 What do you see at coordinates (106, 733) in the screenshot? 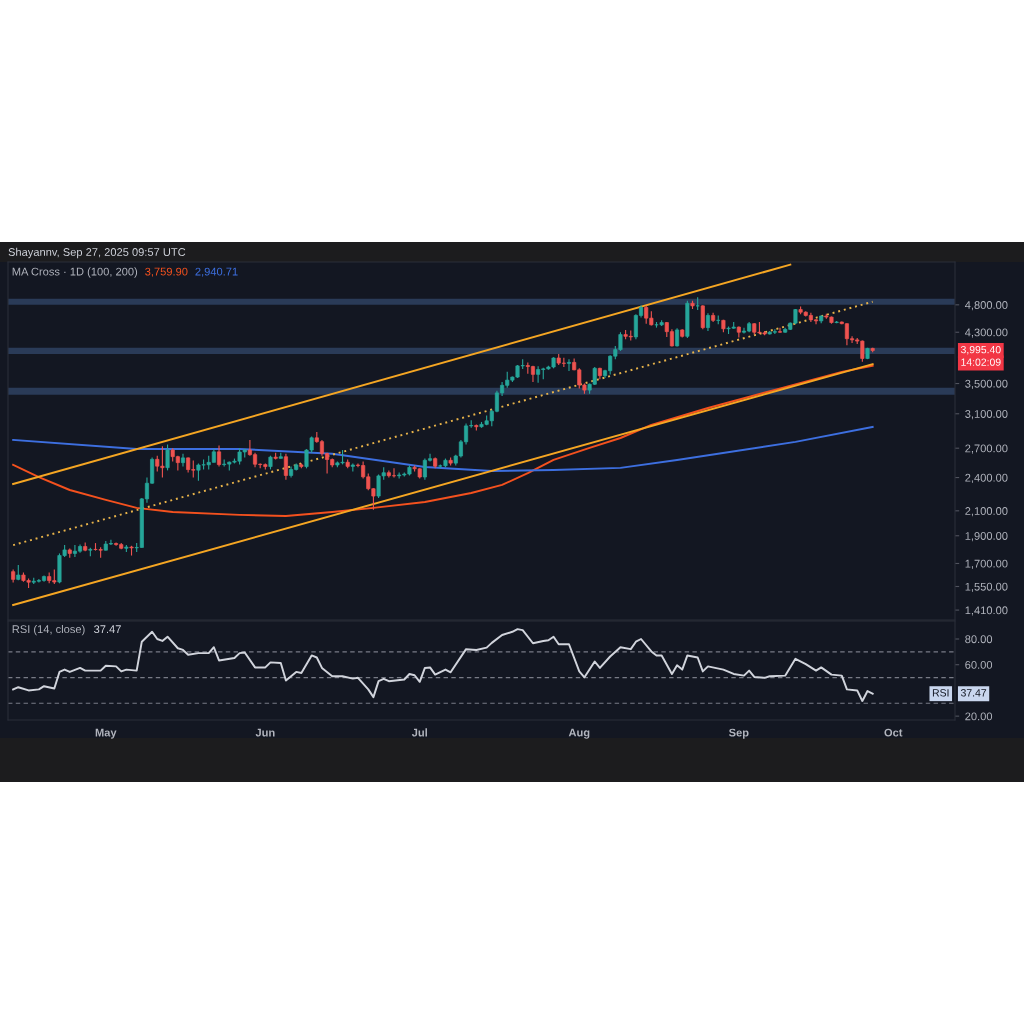
I see `x-tick-label: May` at bounding box center [106, 733].